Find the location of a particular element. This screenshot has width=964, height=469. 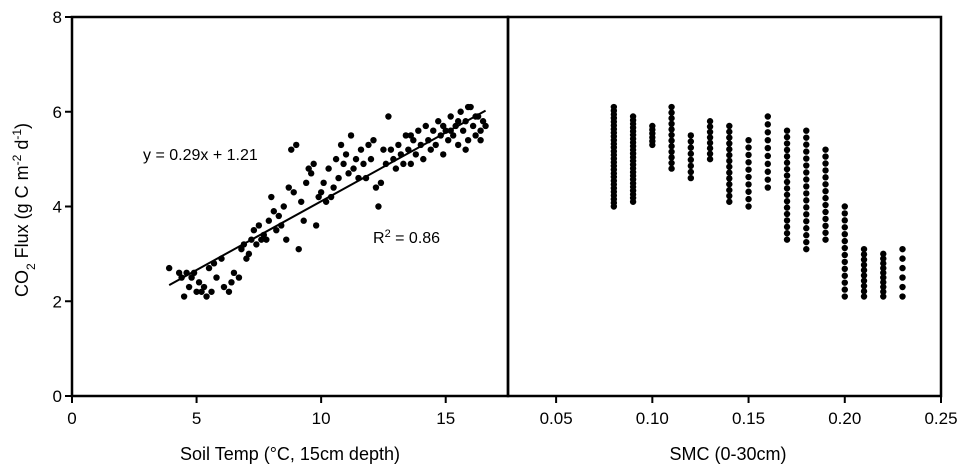

y-axis-title-sup1: -2 is located at coordinates (17, 159).